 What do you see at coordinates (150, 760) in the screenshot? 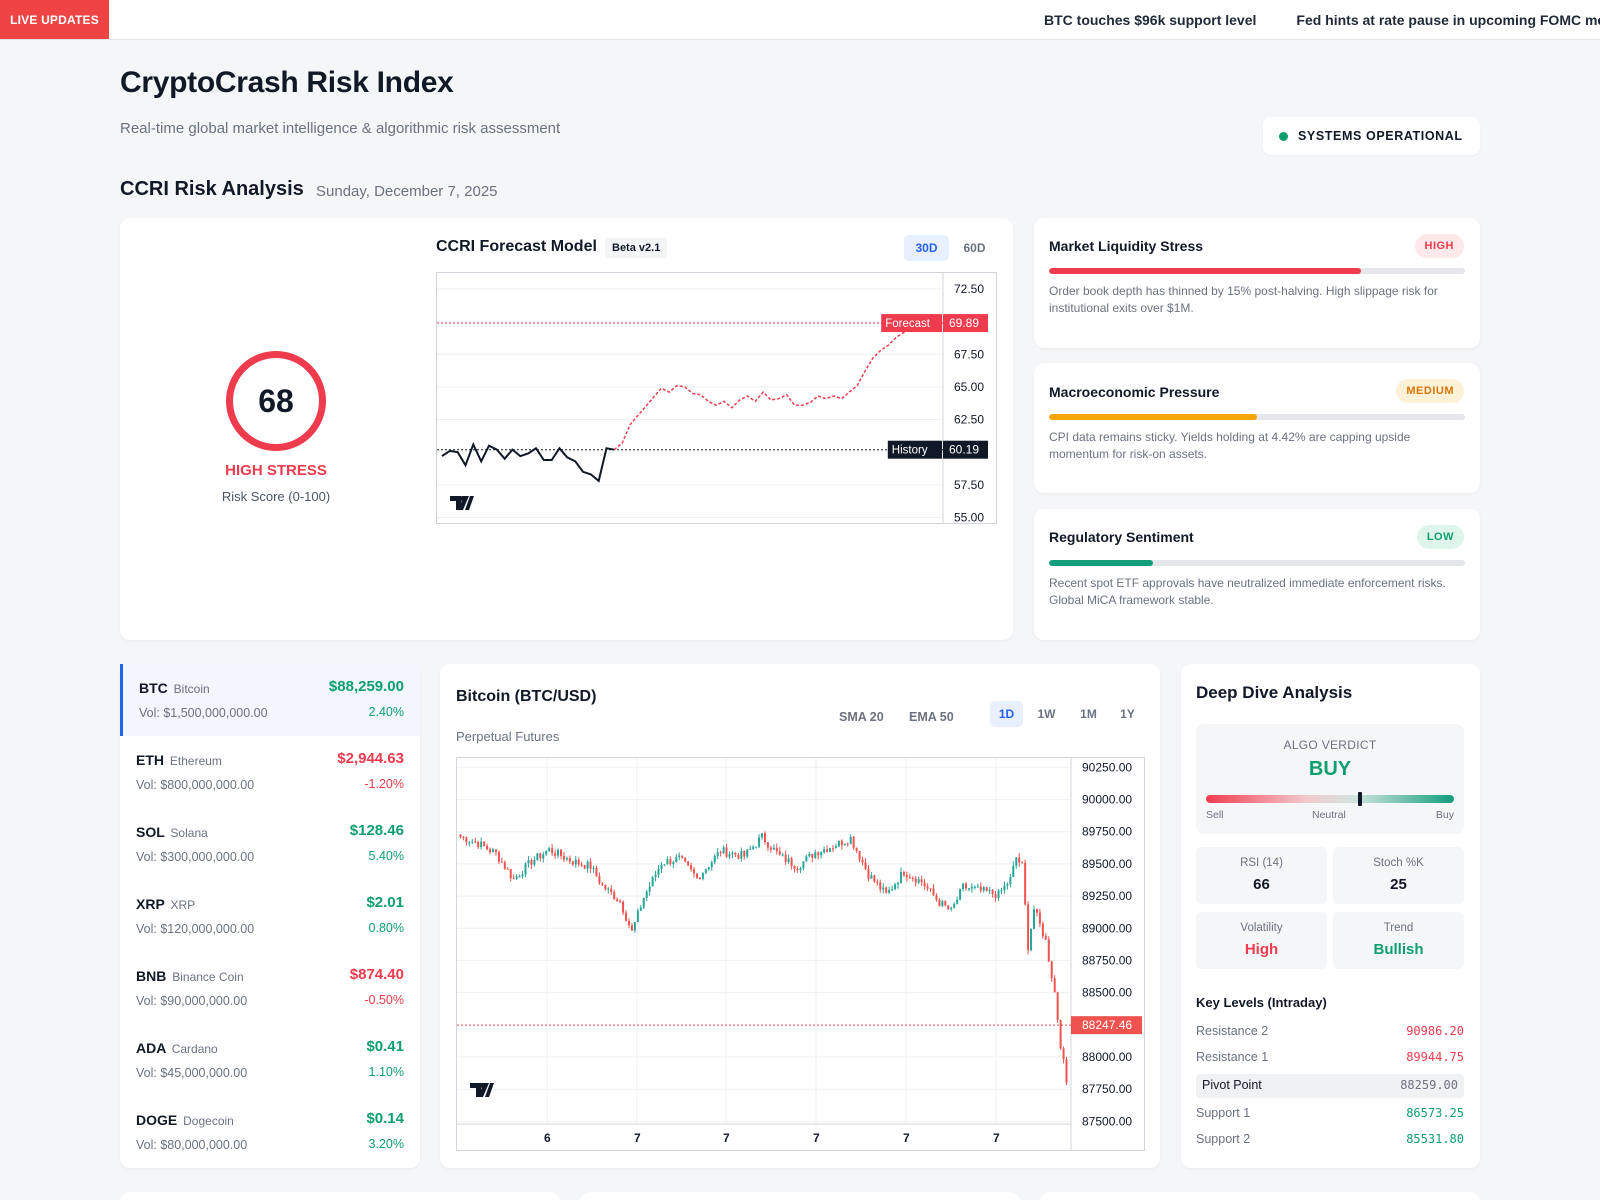
I see `asset-ticker: ETH` at bounding box center [150, 760].